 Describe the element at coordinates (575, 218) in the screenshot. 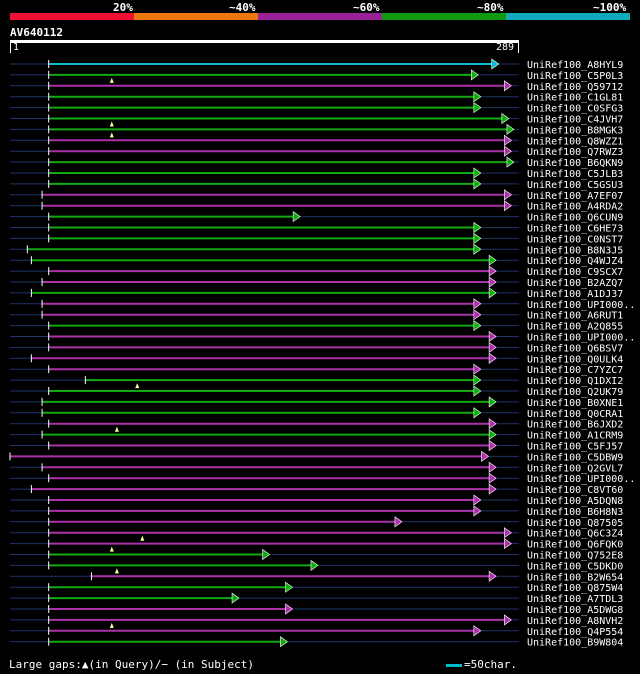

I see `hit-id-label: UniRef100_Q6CUN9` at that location.